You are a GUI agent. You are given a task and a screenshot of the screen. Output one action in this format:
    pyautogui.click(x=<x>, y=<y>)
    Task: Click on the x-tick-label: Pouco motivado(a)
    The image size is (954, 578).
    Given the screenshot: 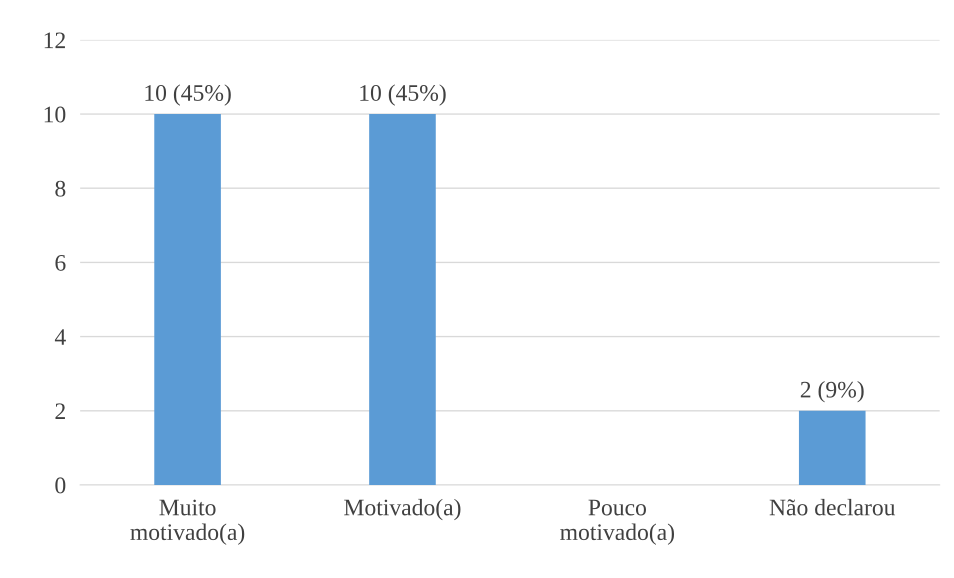 What is the action you would take?
    pyautogui.click(x=617, y=522)
    